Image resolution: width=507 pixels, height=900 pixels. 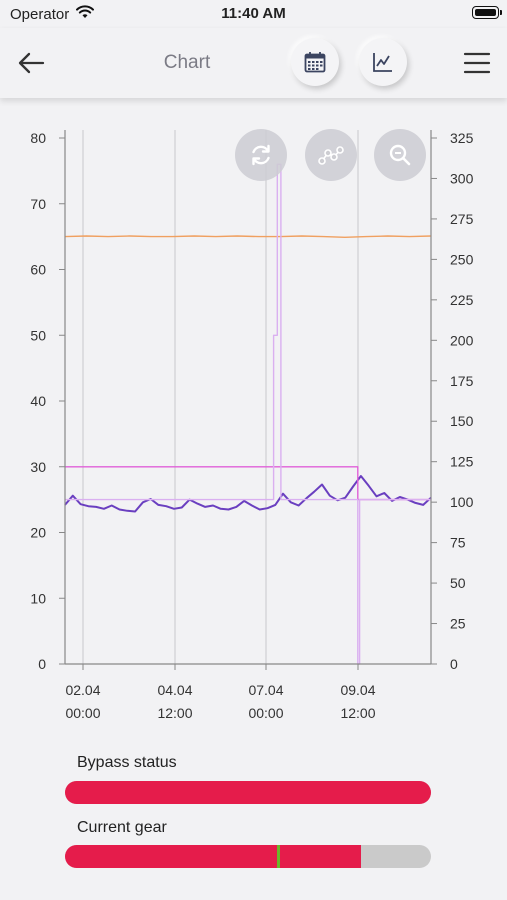 I want to click on back-arrow-icon, so click(x=31, y=63).